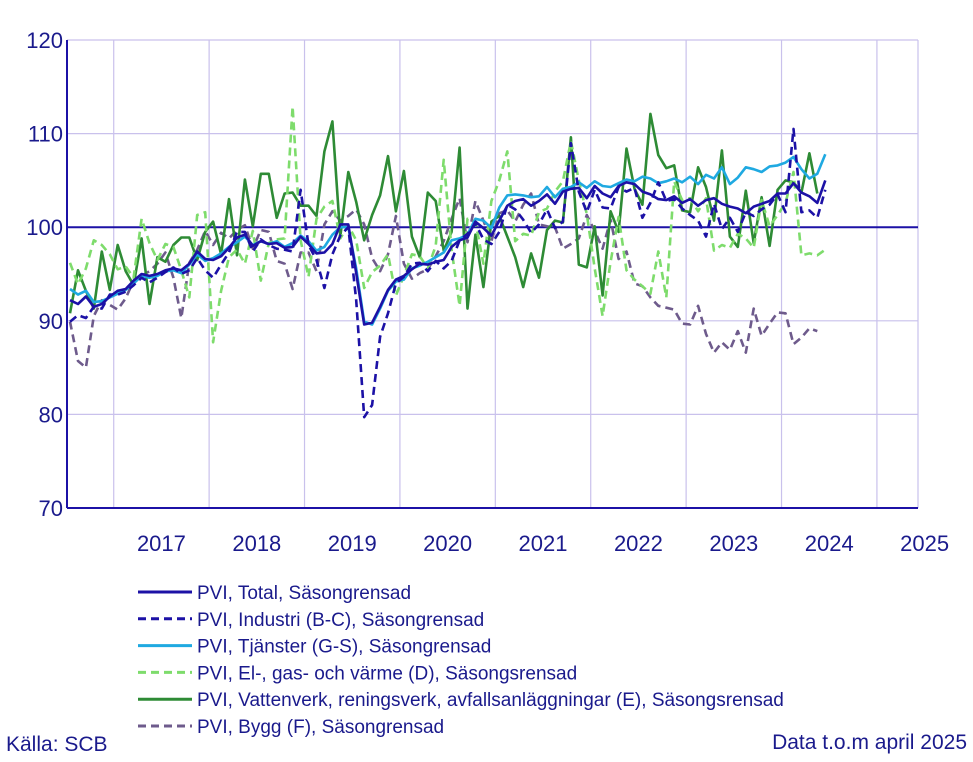  What do you see at coordinates (924, 543) in the screenshot?
I see `x-tick-label: 2025` at bounding box center [924, 543].